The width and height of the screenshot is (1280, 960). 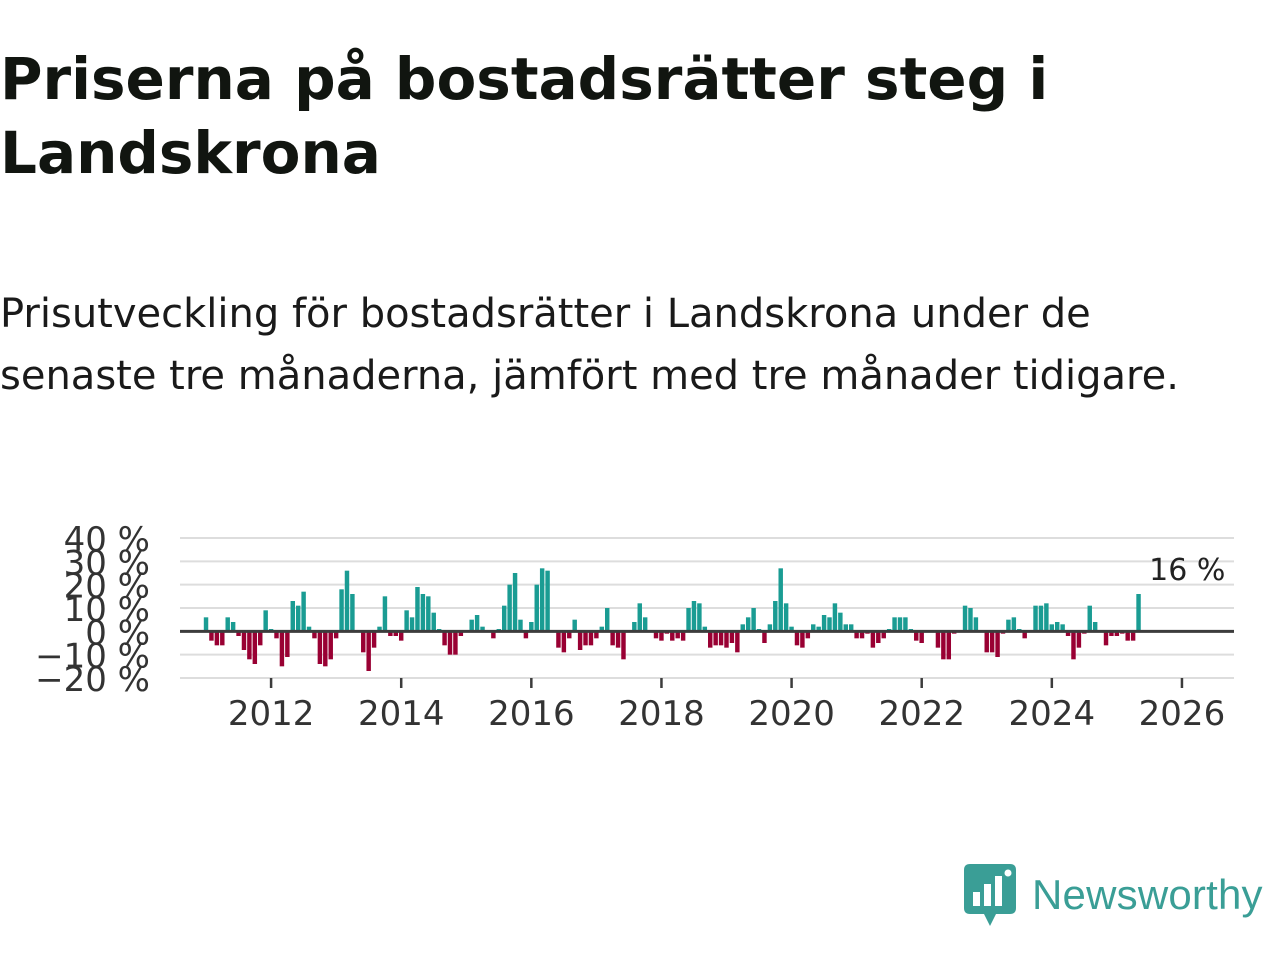 I want to click on grid-lines, so click(x=707, y=608).